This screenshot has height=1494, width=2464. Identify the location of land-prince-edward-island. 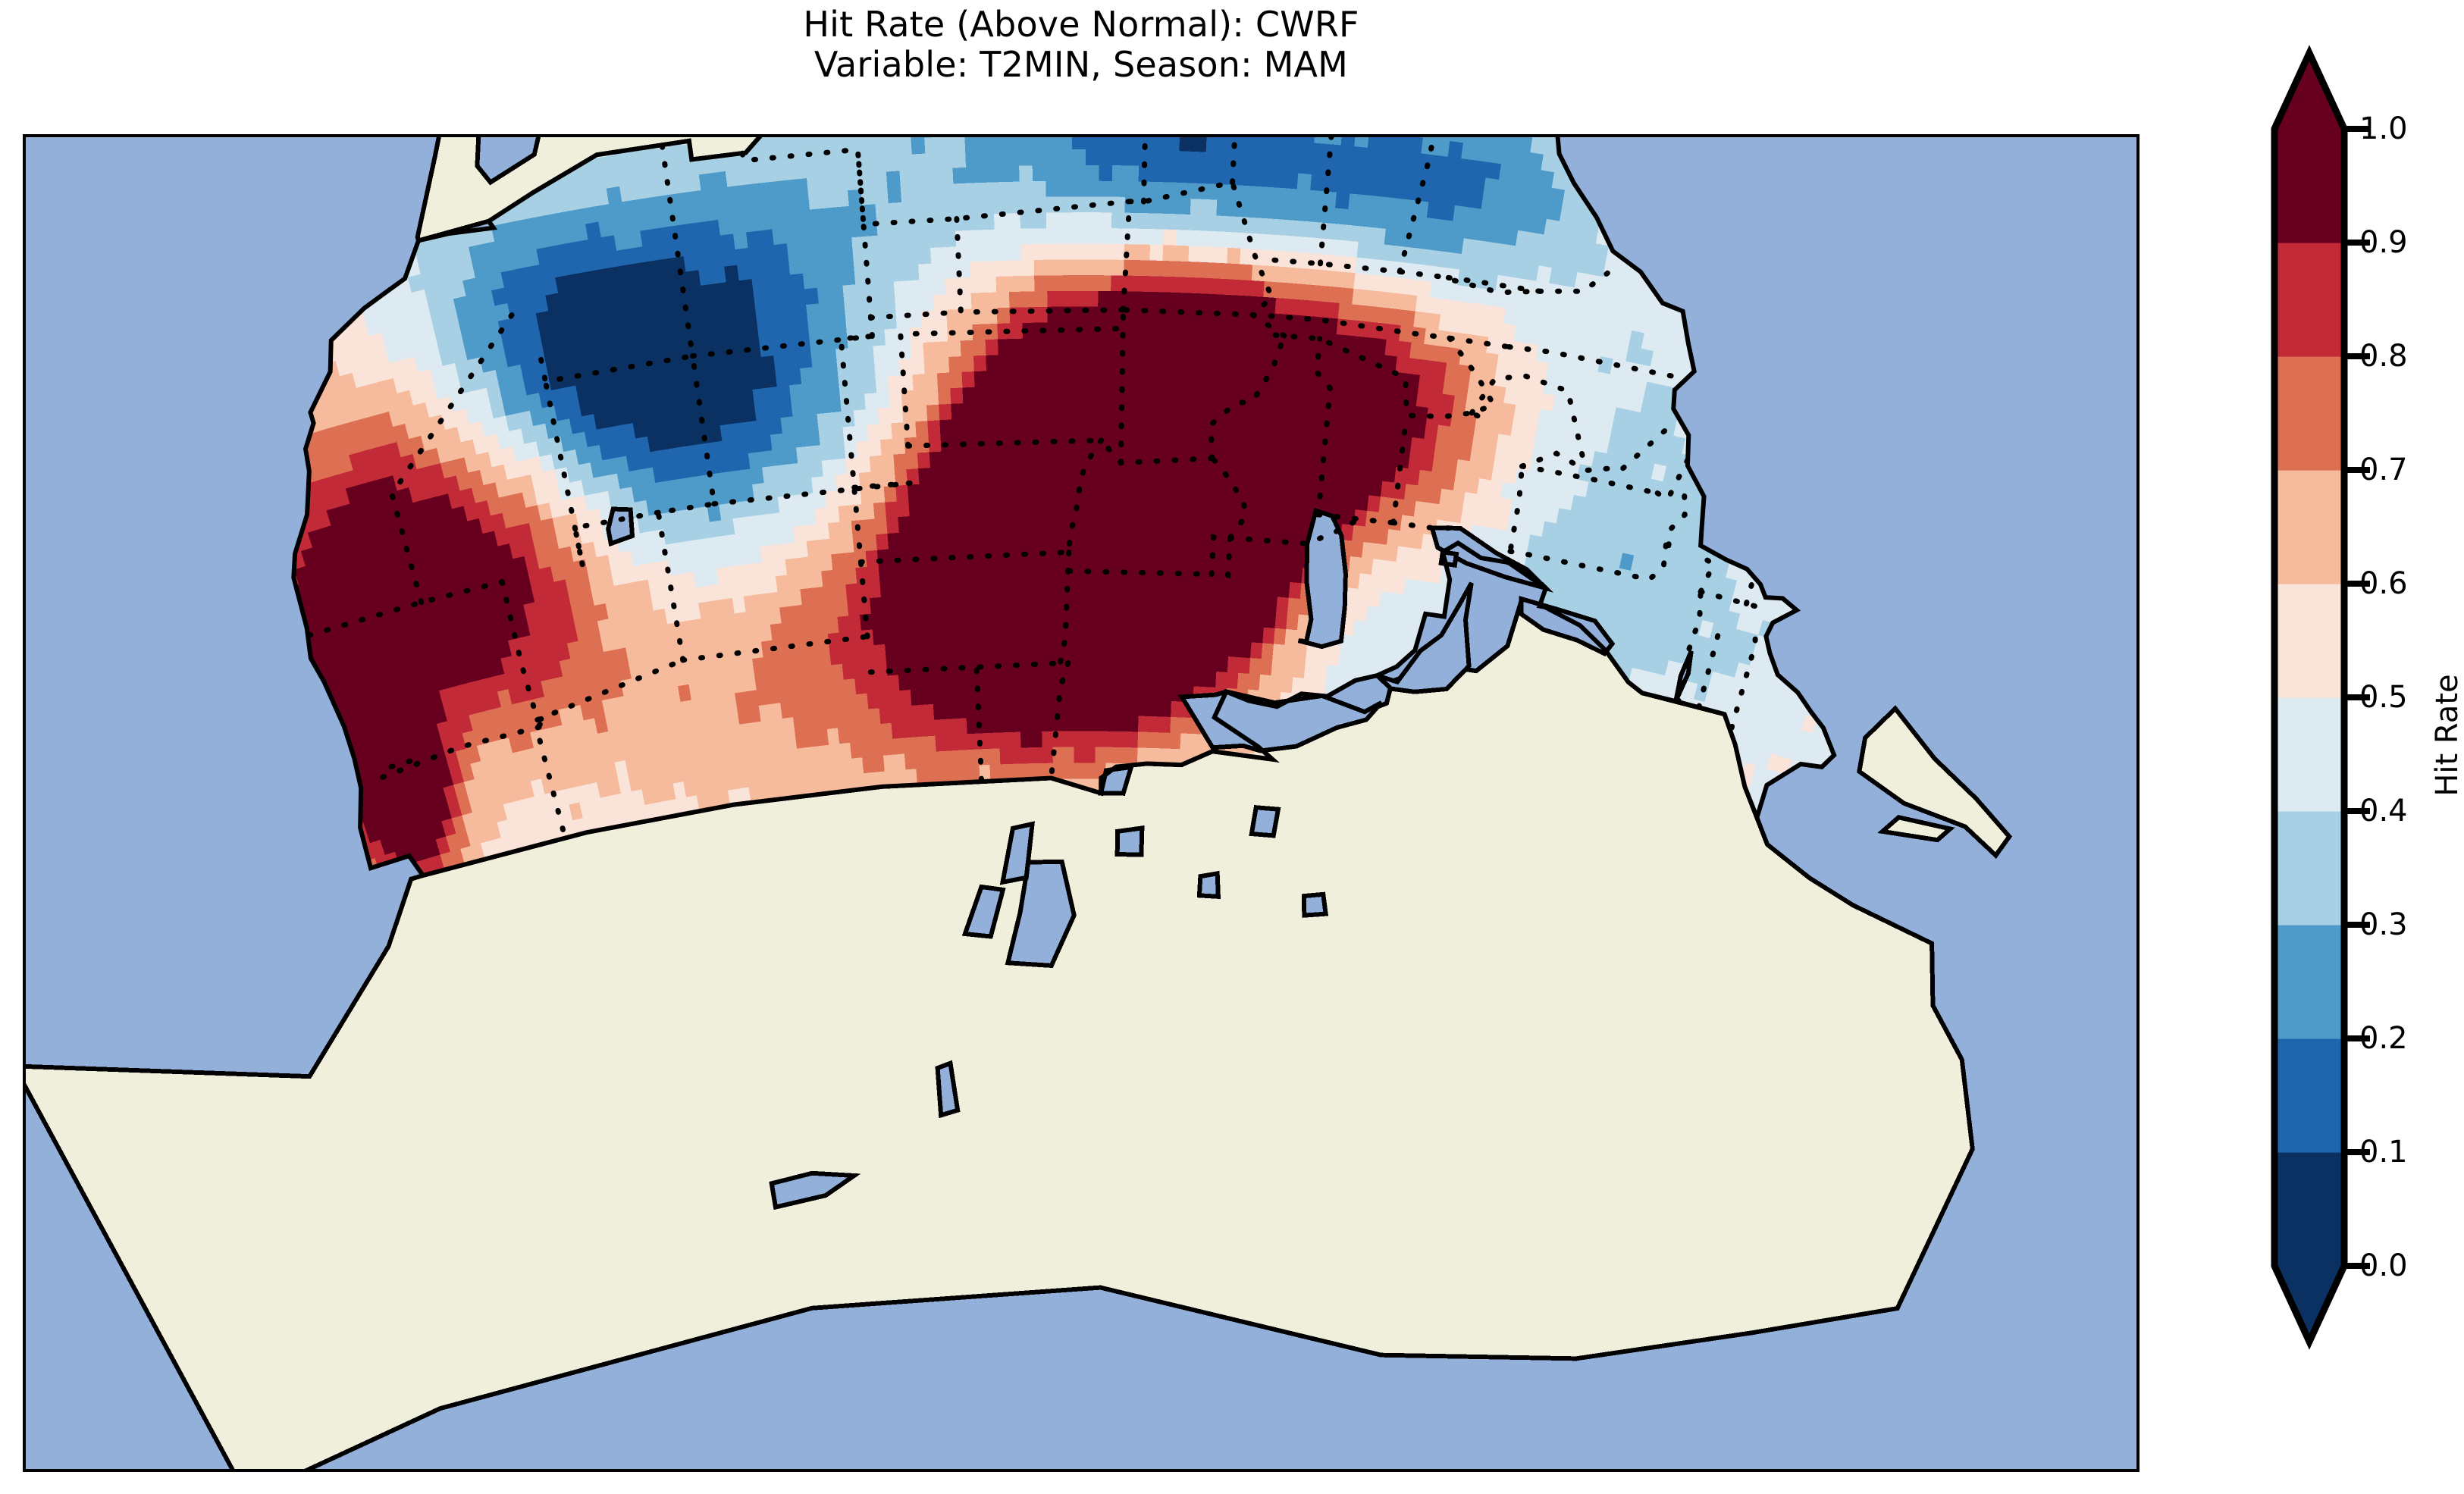
(1916, 829).